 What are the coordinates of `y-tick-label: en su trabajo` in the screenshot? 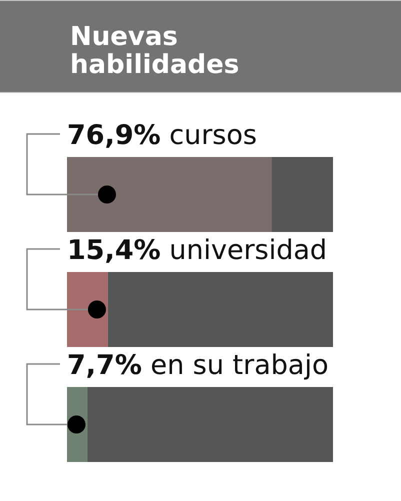 It's located at (235, 366).